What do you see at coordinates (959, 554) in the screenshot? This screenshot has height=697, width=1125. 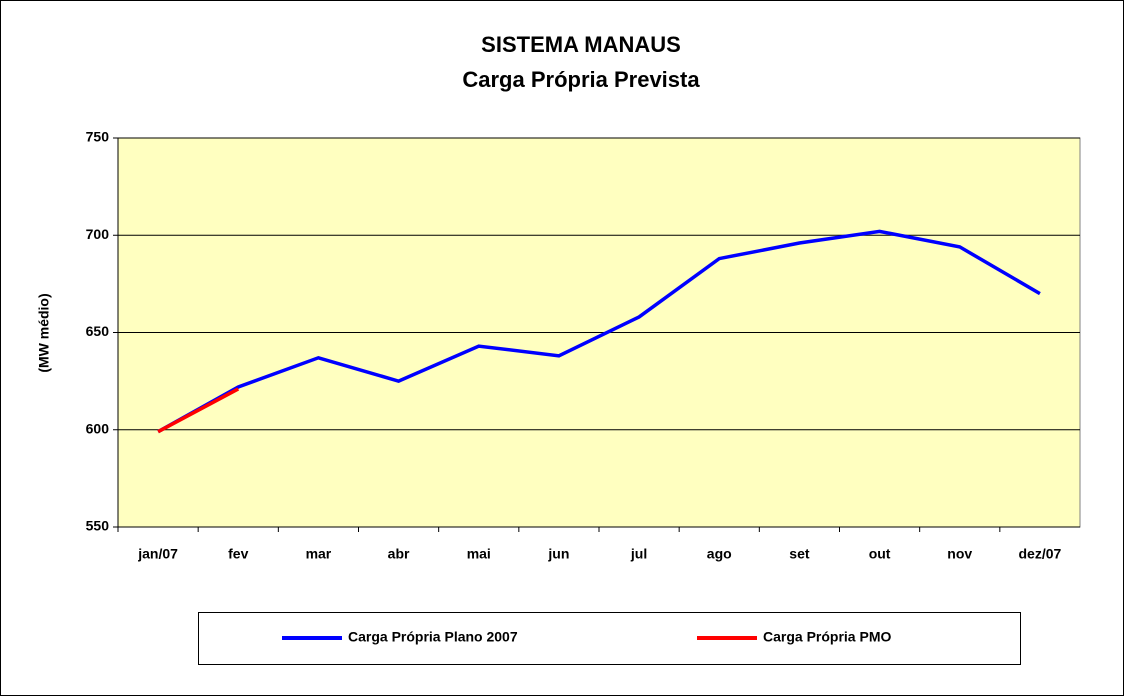 I see `x-tick-label: nov` at bounding box center [959, 554].